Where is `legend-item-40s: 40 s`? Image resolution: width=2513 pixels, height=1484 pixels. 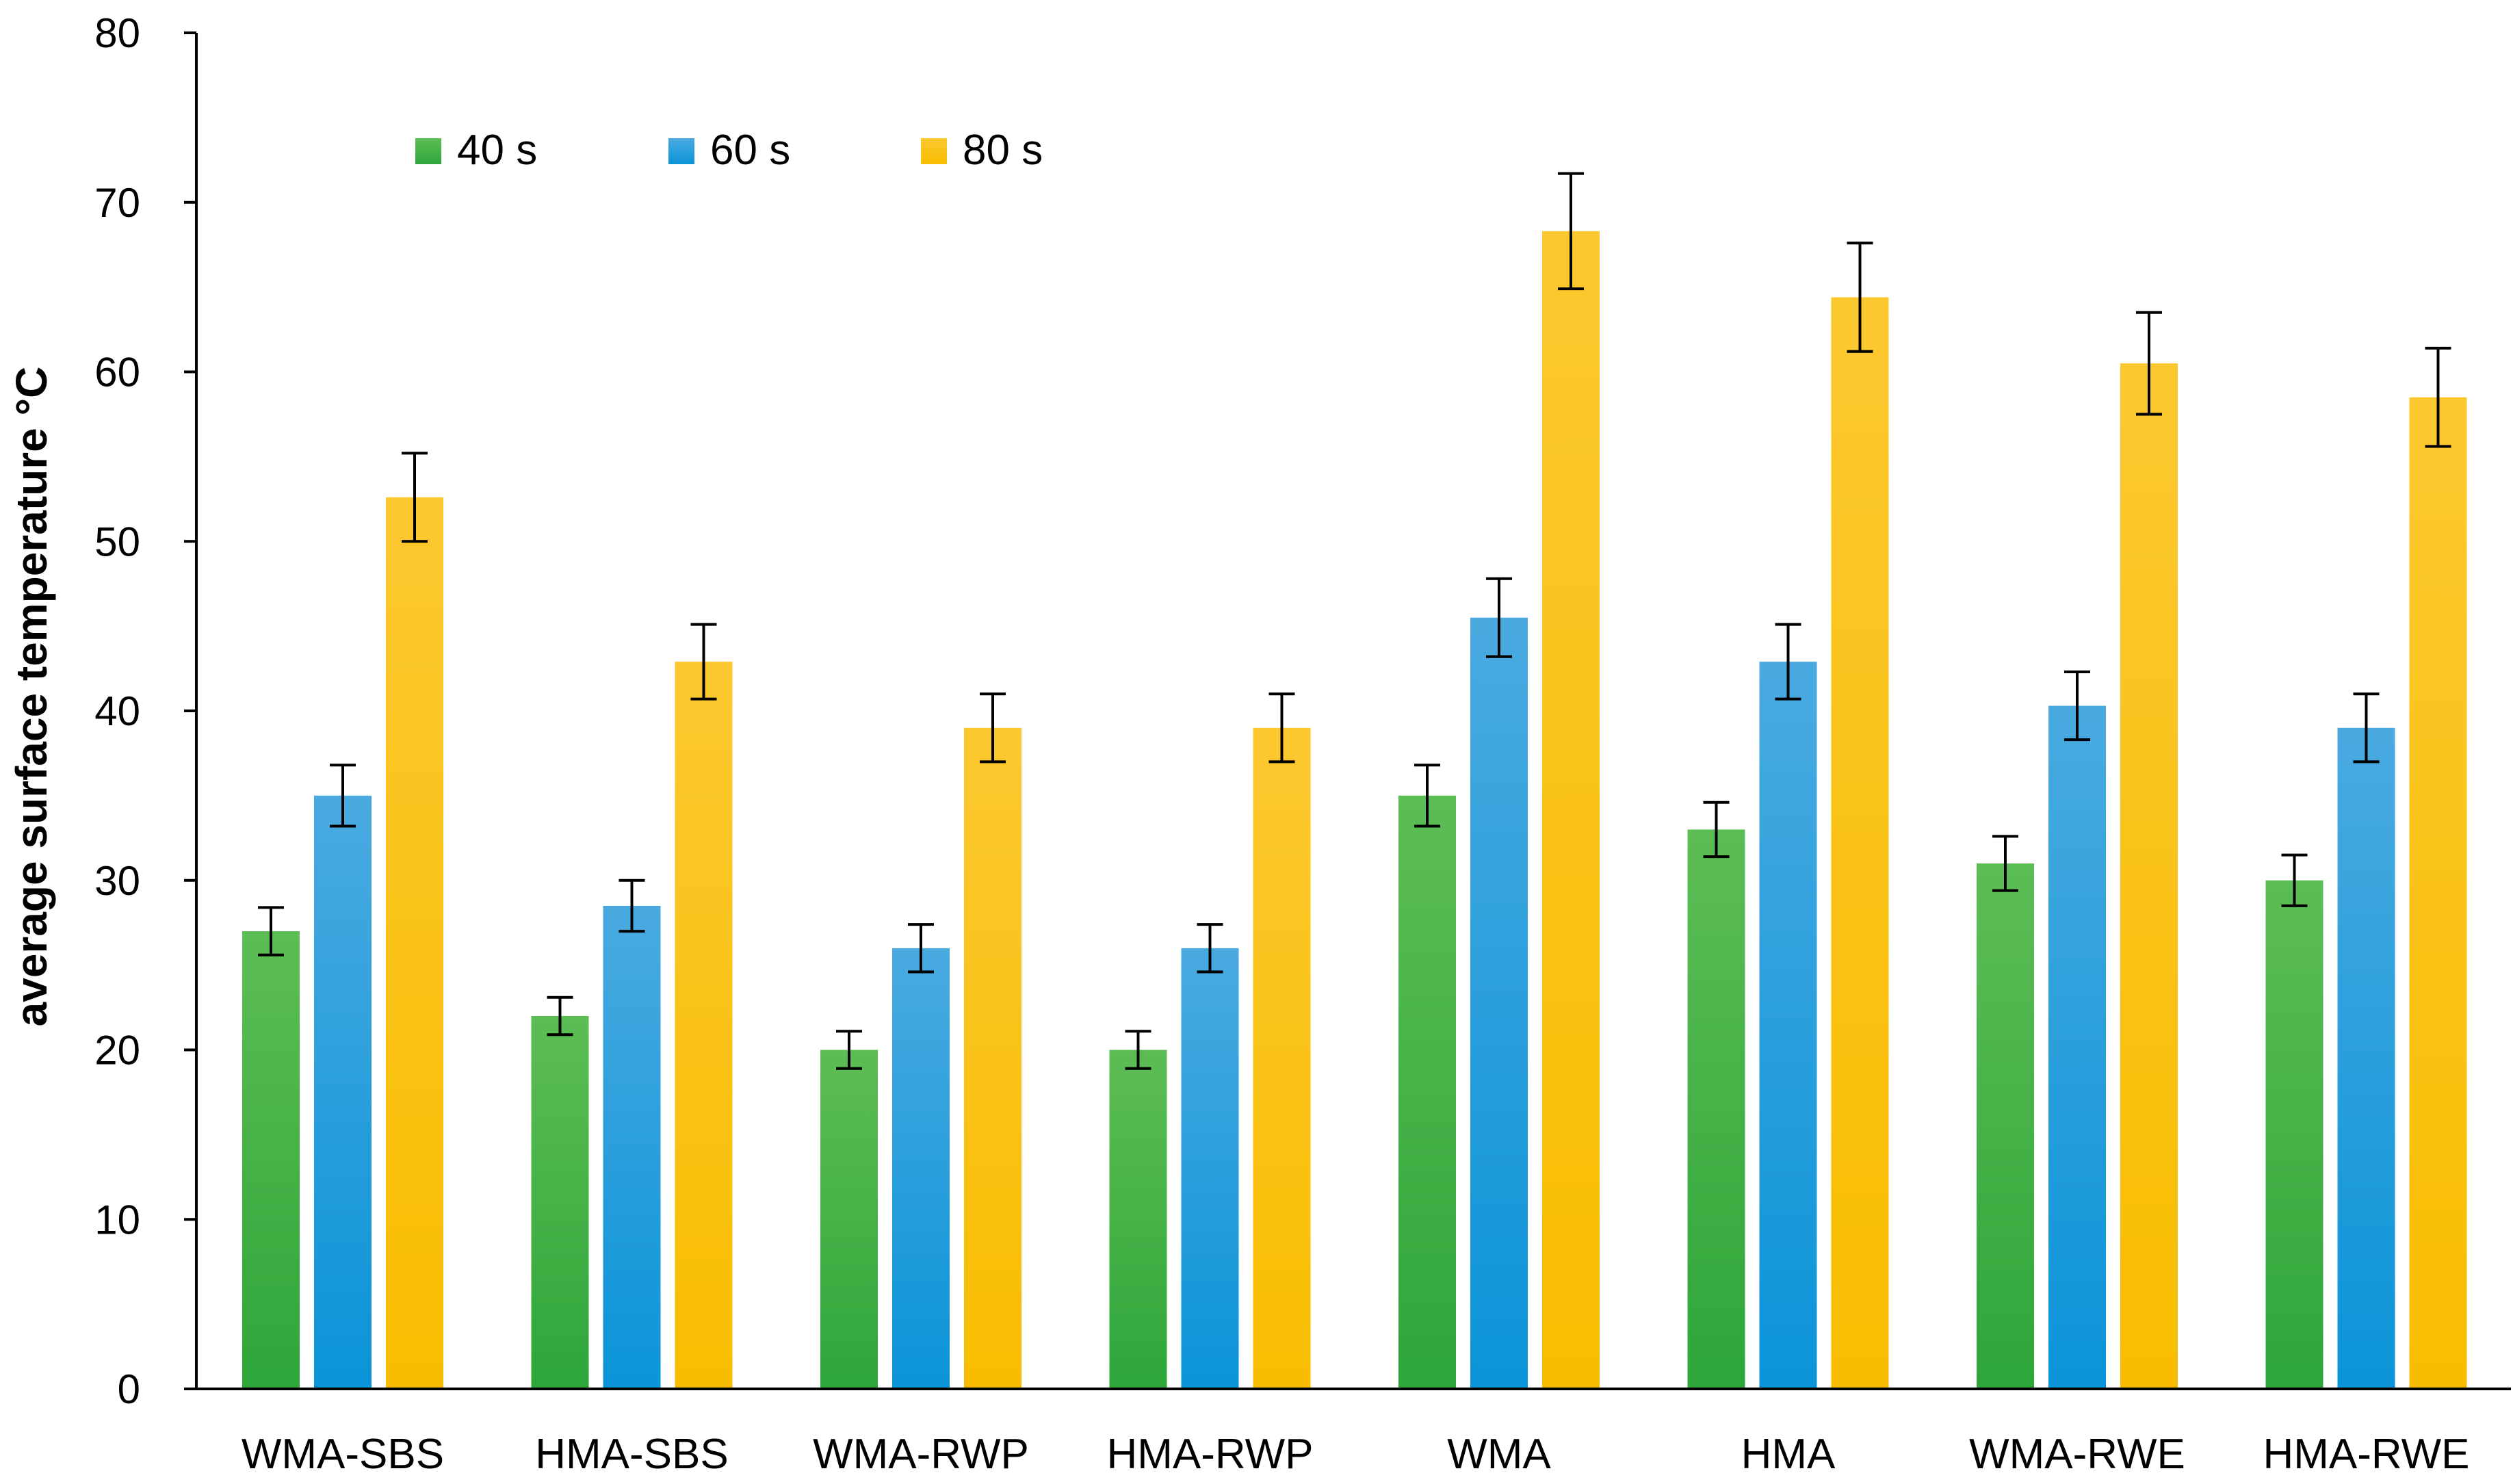 legend-item-40s: 40 s is located at coordinates (476, 150).